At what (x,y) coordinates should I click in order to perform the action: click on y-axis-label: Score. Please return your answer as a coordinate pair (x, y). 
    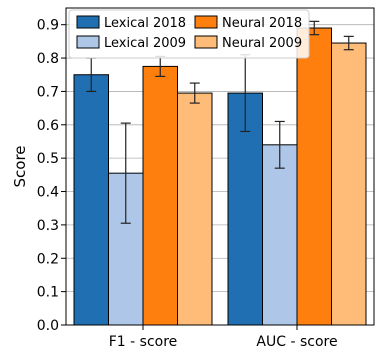
    Looking at the image, I should click on (20, 166).